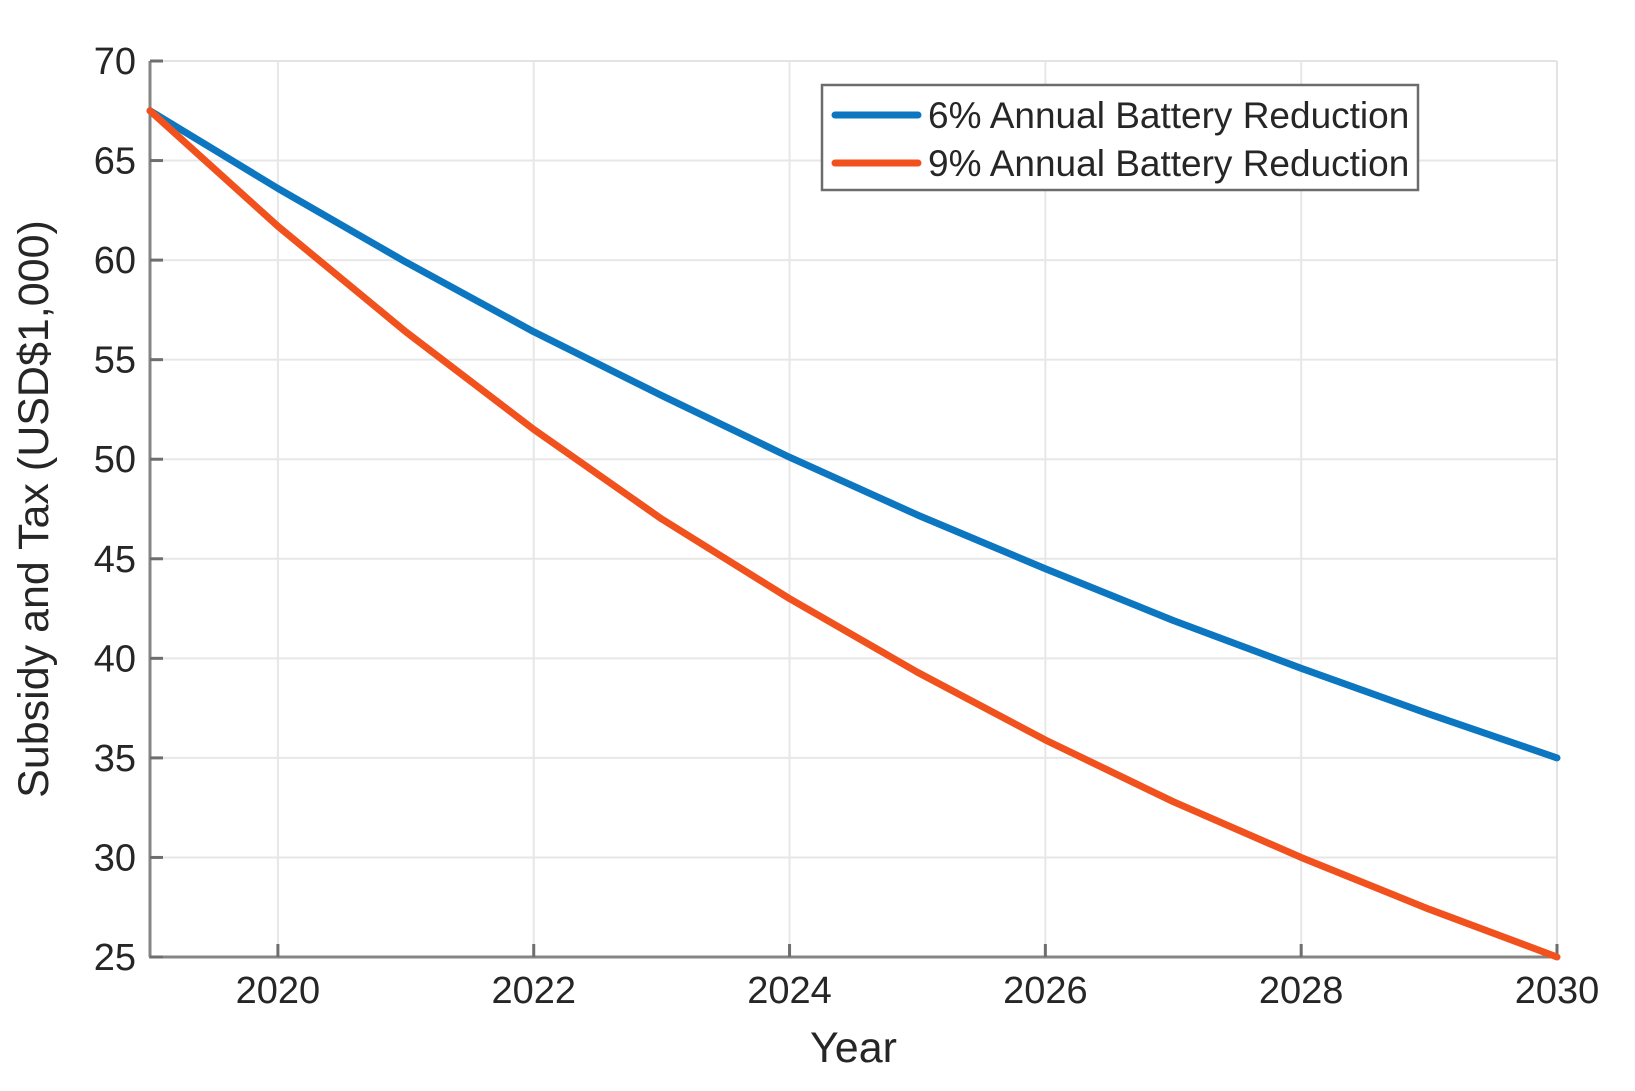 This screenshot has height=1091, width=1635. Describe the element at coordinates (1120, 137) in the screenshot. I see `legend-box` at that location.